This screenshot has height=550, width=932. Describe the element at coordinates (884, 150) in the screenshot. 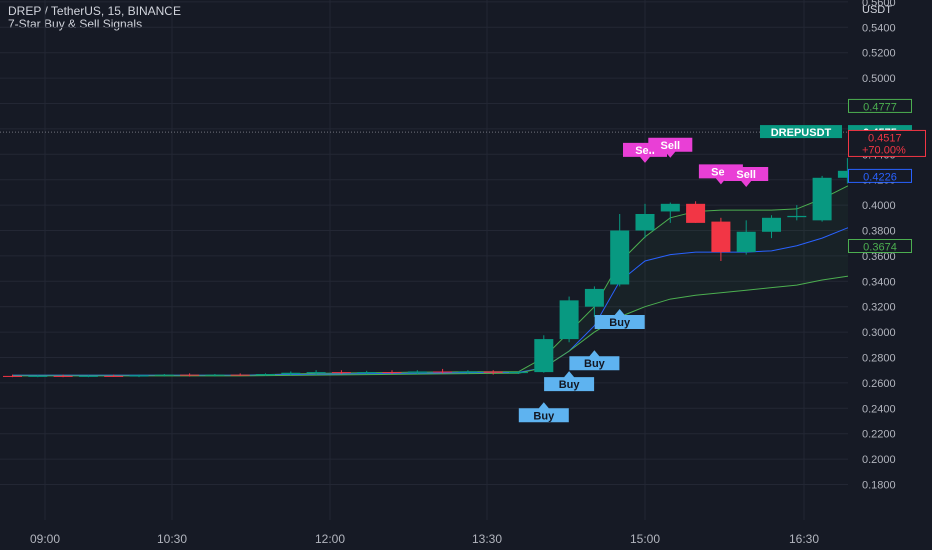

I see `close-tag-change: +70.00%` at that location.